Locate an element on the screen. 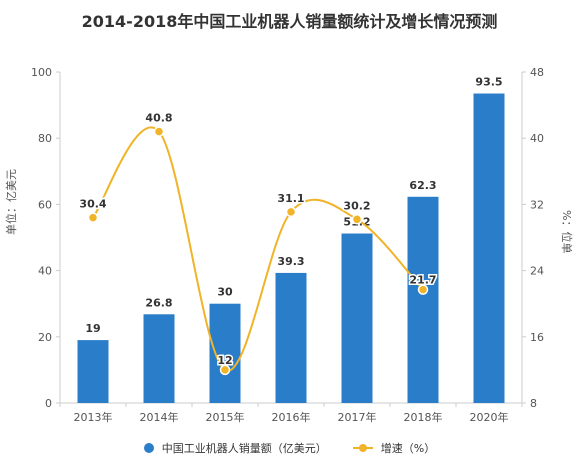 This screenshot has width=579, height=465. y-right-axis-label: %：位单 is located at coordinates (566, 232).